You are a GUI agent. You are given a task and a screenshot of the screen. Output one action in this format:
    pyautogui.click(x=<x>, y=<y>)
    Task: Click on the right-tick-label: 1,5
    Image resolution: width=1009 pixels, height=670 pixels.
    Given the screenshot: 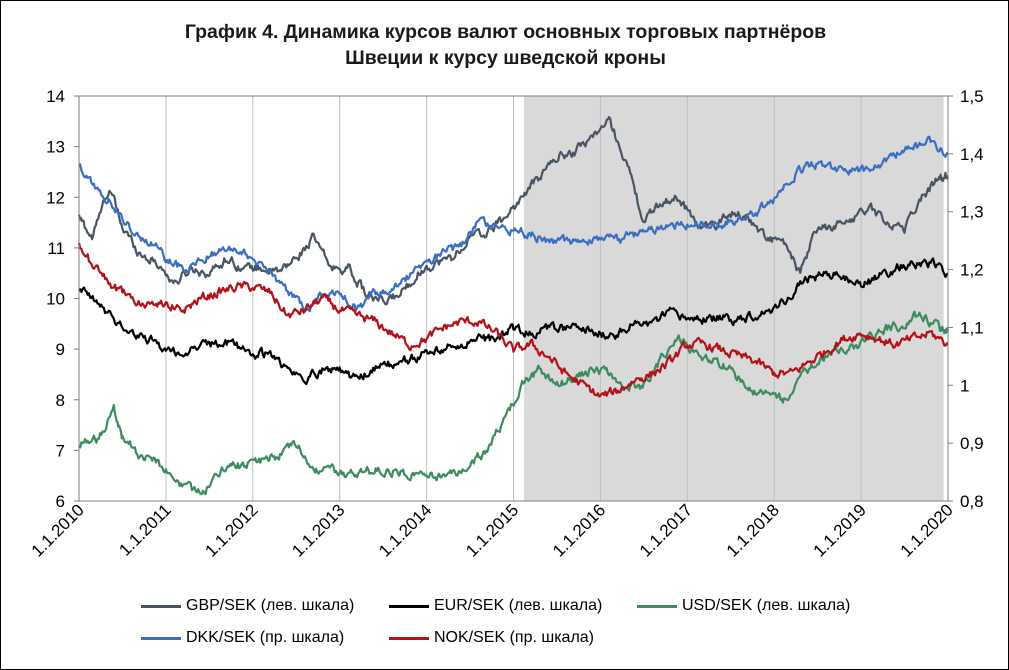 What is the action you would take?
    pyautogui.click(x=972, y=96)
    